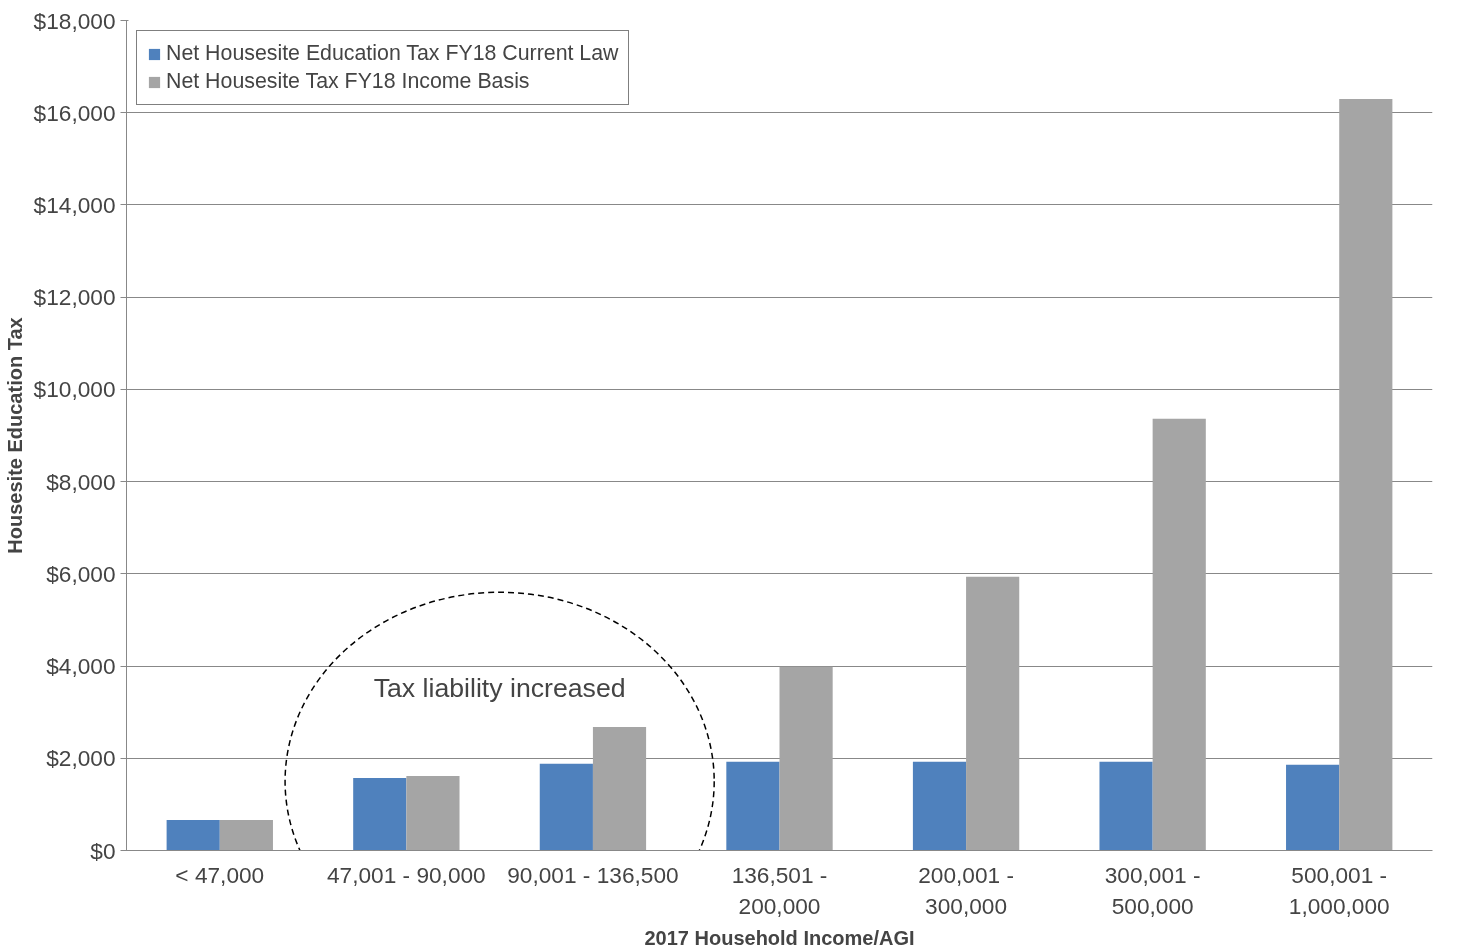 Image resolution: width=1462 pixels, height=951 pixels. Describe the element at coordinates (348, 81) in the screenshot. I see `legend-label: Net Housesite Tax FY18 Income Basis` at that location.